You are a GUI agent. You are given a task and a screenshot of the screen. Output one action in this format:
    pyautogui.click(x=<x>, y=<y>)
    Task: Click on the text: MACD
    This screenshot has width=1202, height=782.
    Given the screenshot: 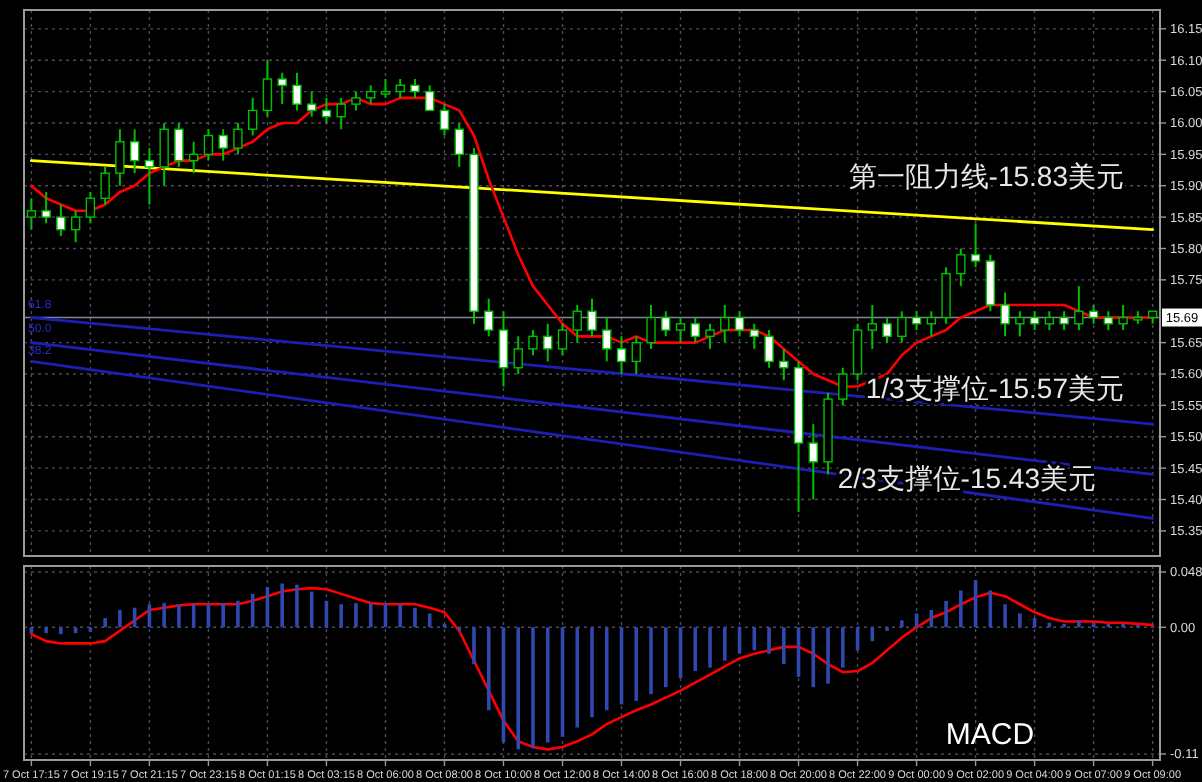 What is the action you would take?
    pyautogui.click(x=990, y=735)
    